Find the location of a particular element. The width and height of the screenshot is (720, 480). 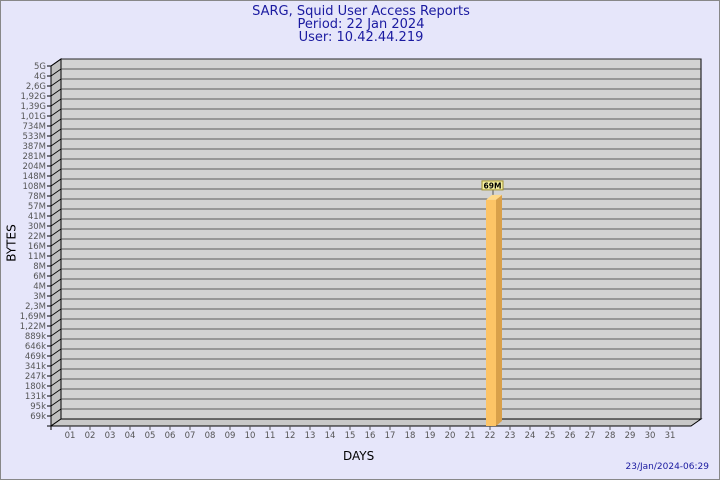

y-tick-label: 2,3M is located at coordinates (35, 307).